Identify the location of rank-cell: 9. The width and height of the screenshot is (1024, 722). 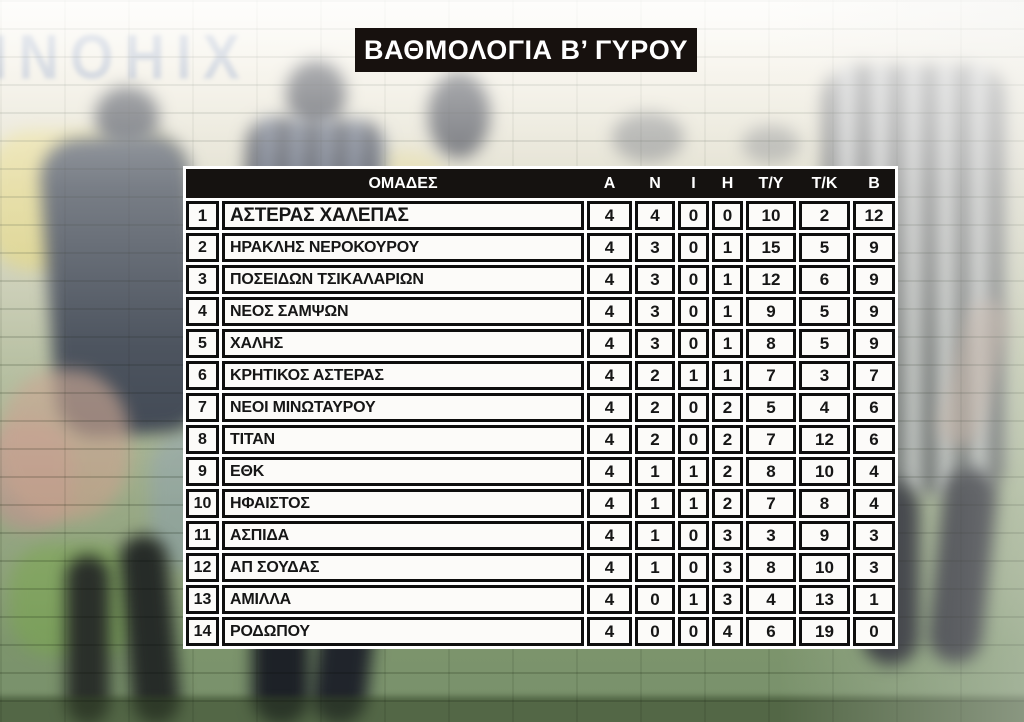
(202, 471).